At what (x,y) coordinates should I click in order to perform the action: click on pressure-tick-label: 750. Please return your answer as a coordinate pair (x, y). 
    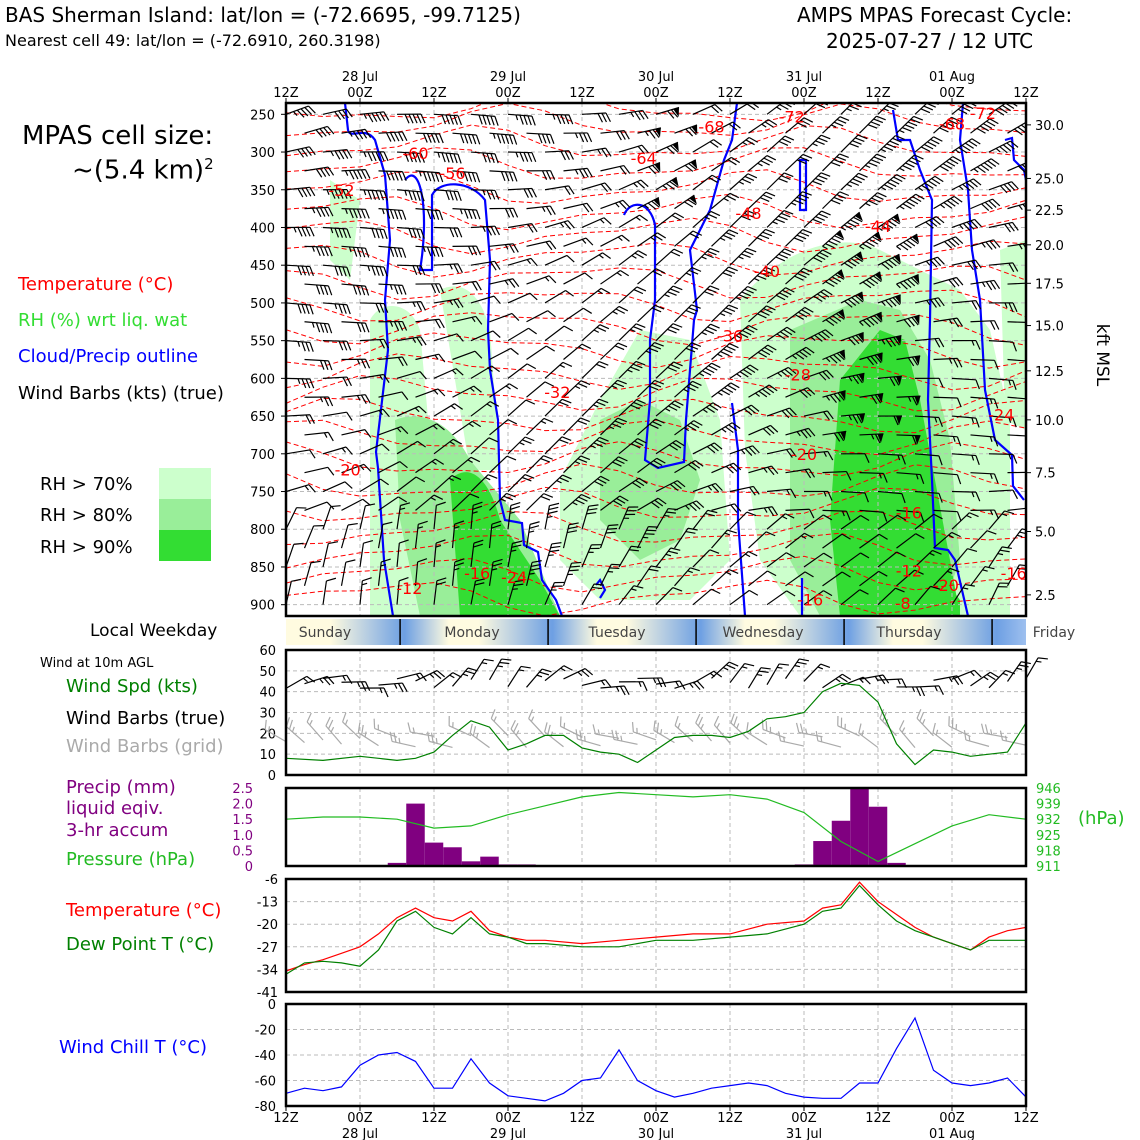
    Looking at the image, I should click on (262, 493).